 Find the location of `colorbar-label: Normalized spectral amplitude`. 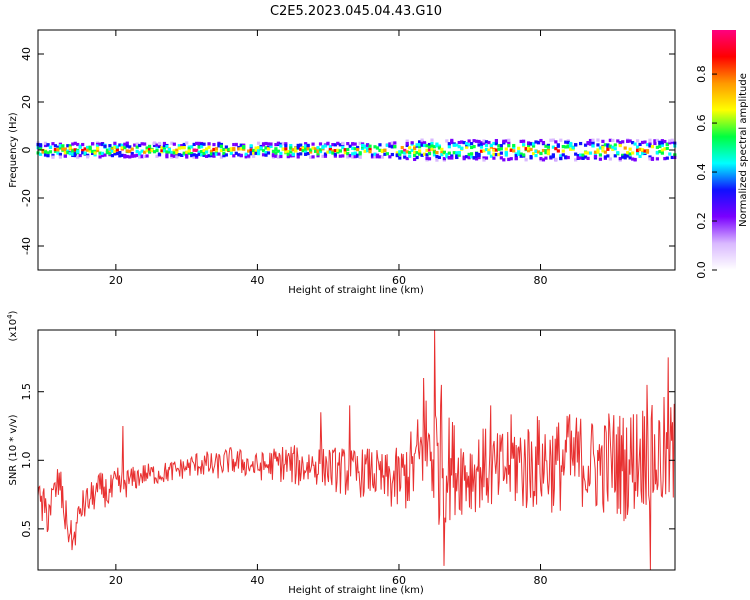

colorbar-label: Normalized spectral amplitude is located at coordinates (743, 150).